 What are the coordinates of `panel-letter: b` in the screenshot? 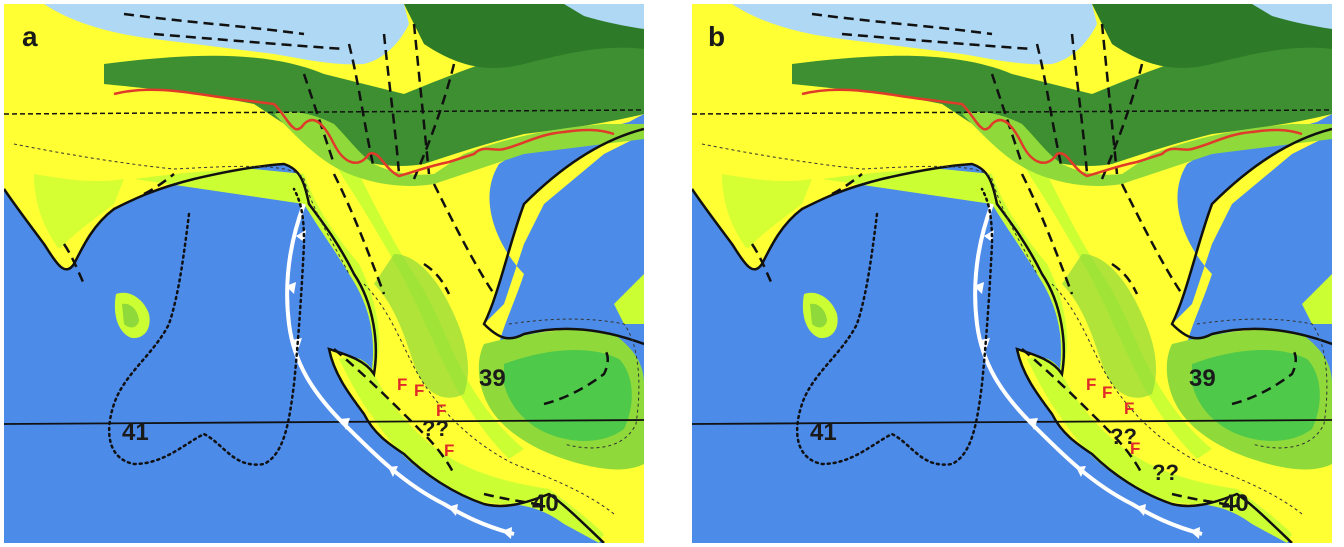 It's located at (716, 36).